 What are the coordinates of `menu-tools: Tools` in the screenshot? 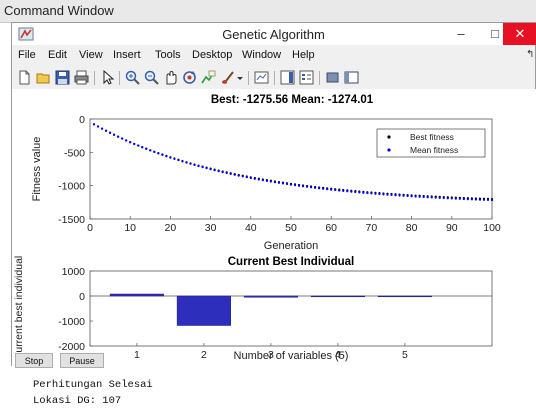 It's located at (168, 55).